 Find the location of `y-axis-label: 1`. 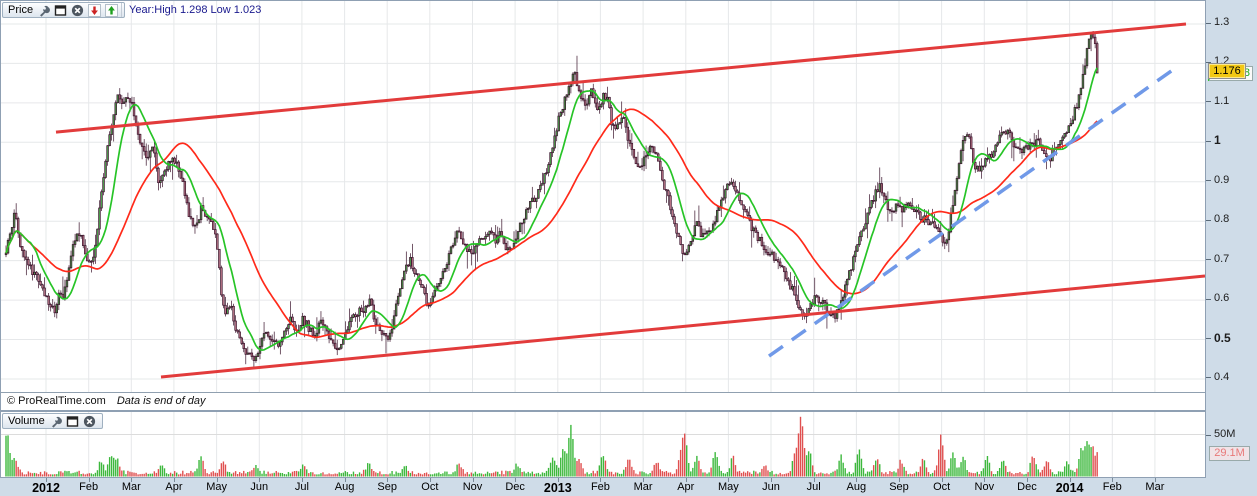

y-axis-label: 1 is located at coordinates (1217, 140).